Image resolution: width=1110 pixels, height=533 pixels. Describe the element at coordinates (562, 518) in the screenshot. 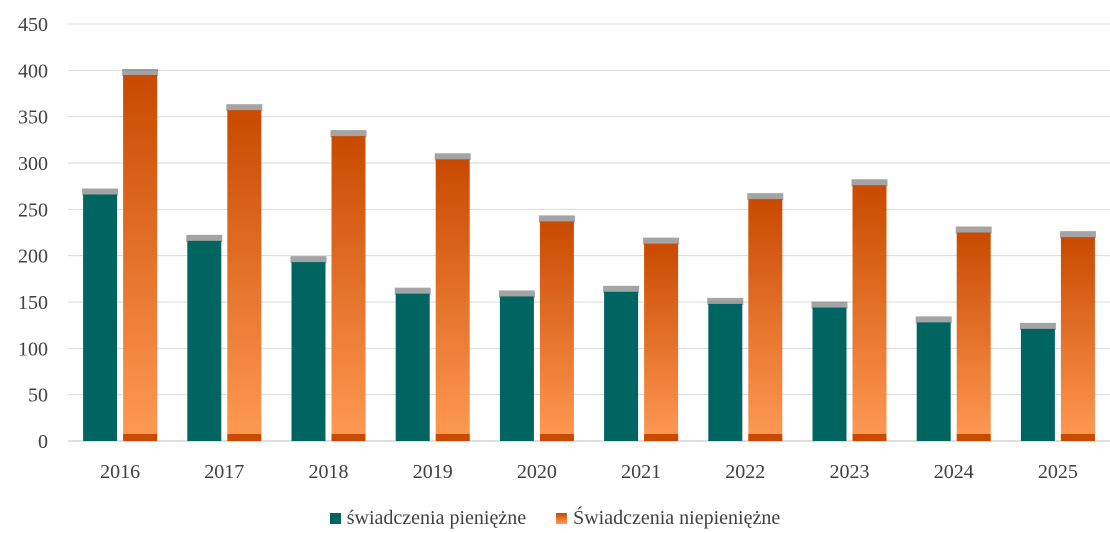

I see `legend-swatch-noncash` at that location.